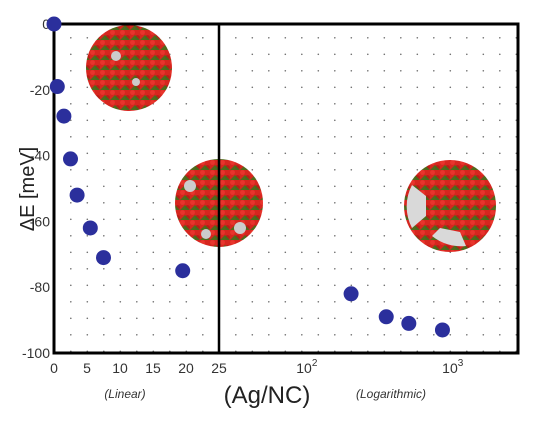 The height and width of the screenshot is (422, 553). Describe the element at coordinates (453, 367) in the screenshot. I see `x-tick-label-log: 10³` at that location.